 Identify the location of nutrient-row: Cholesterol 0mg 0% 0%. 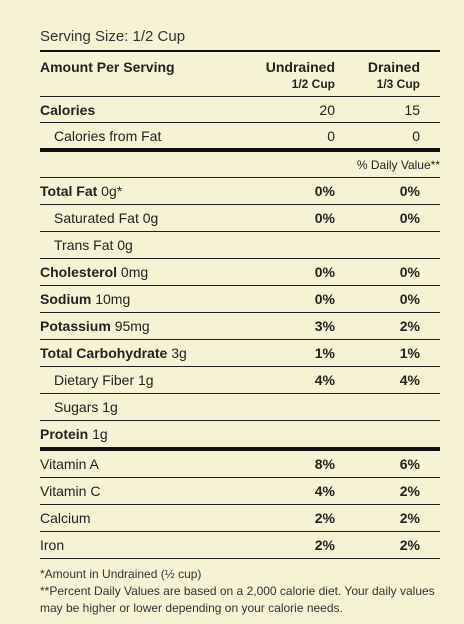
(240, 272).